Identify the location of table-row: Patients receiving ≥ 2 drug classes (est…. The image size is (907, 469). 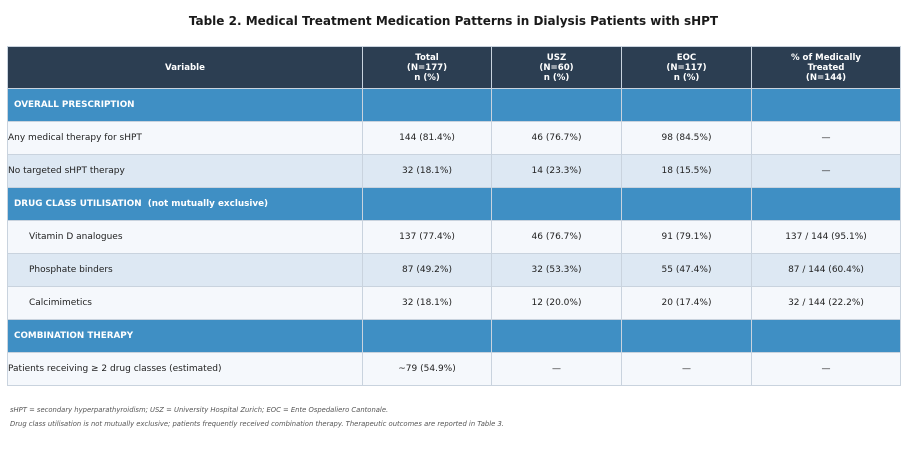
(454, 369).